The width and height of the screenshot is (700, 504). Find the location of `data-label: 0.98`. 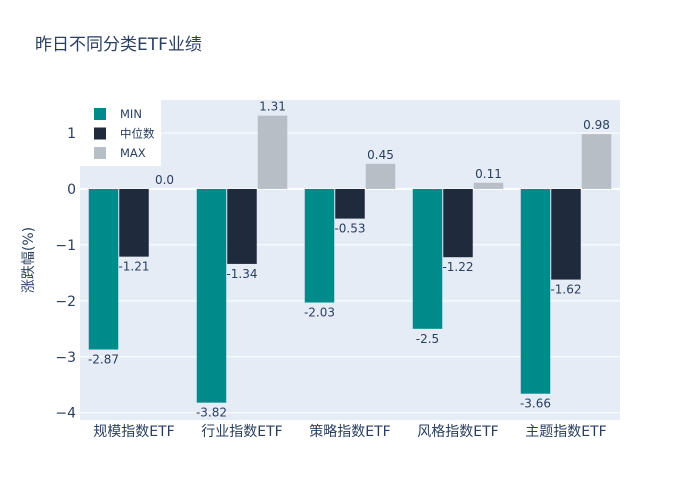

data-label: 0.98 is located at coordinates (596, 125).